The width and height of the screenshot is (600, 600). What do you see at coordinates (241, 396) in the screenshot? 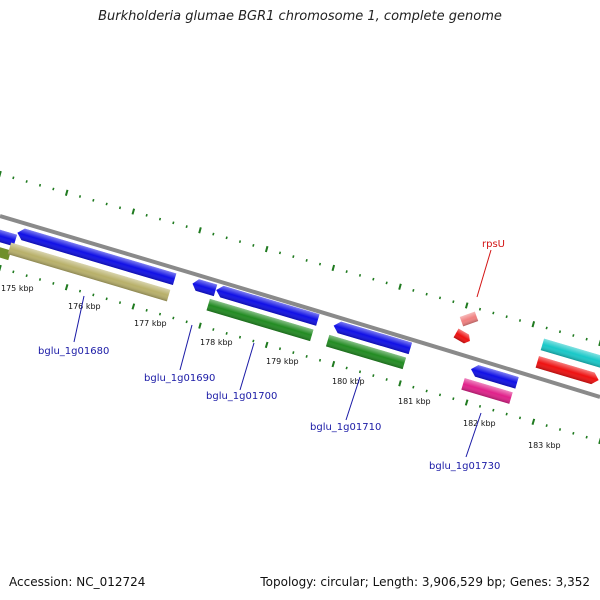
I see `gene-label-bglu-1g01700: bglu_1g01700` at bounding box center [241, 396].